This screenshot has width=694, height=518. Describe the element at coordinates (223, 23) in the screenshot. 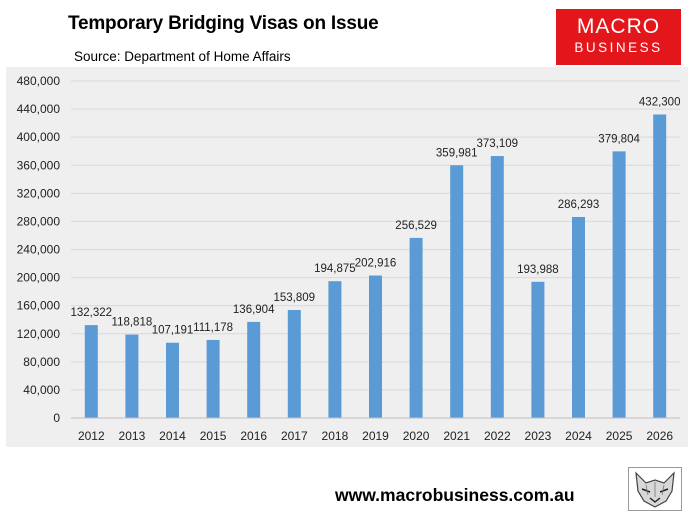

I see `chart-title: Temporary Bridging Visas on Issue` at that location.